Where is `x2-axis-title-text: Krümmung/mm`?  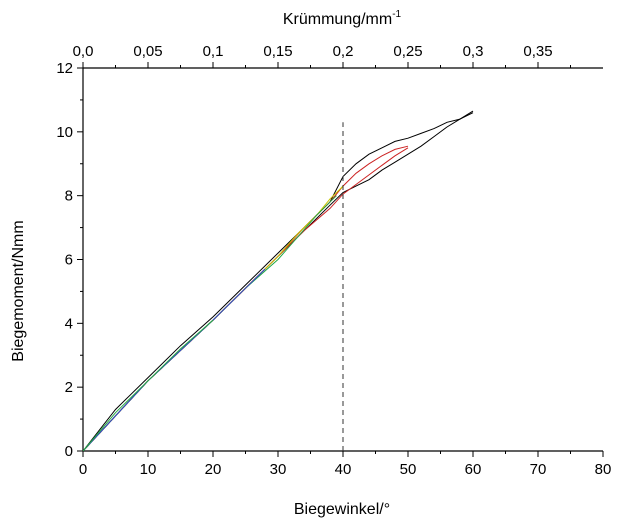 x2-axis-title-text: Krümmung/mm is located at coordinates (337, 19).